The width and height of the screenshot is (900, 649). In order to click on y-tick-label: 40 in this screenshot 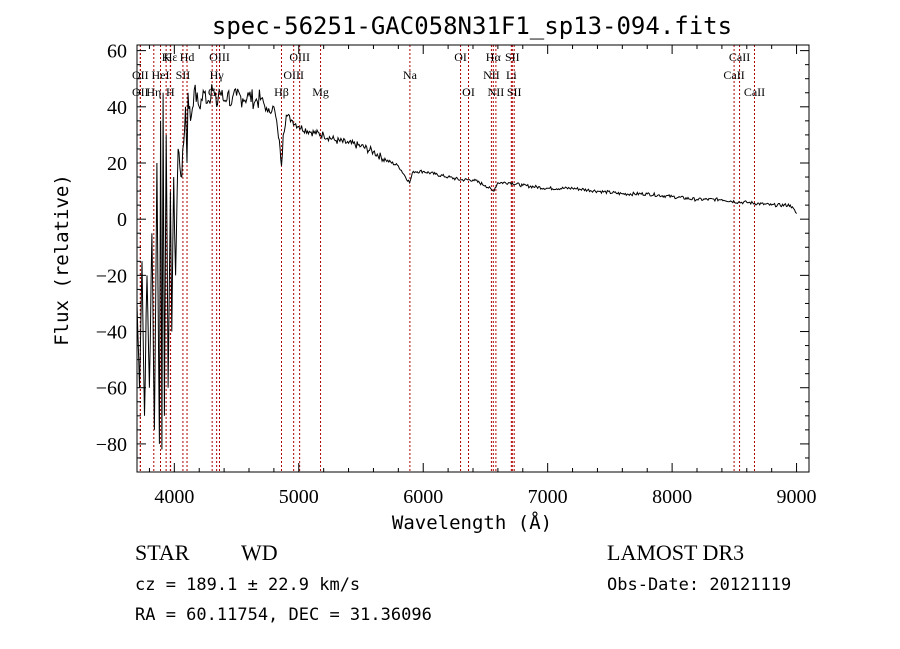, I will do `click(117, 108)`.